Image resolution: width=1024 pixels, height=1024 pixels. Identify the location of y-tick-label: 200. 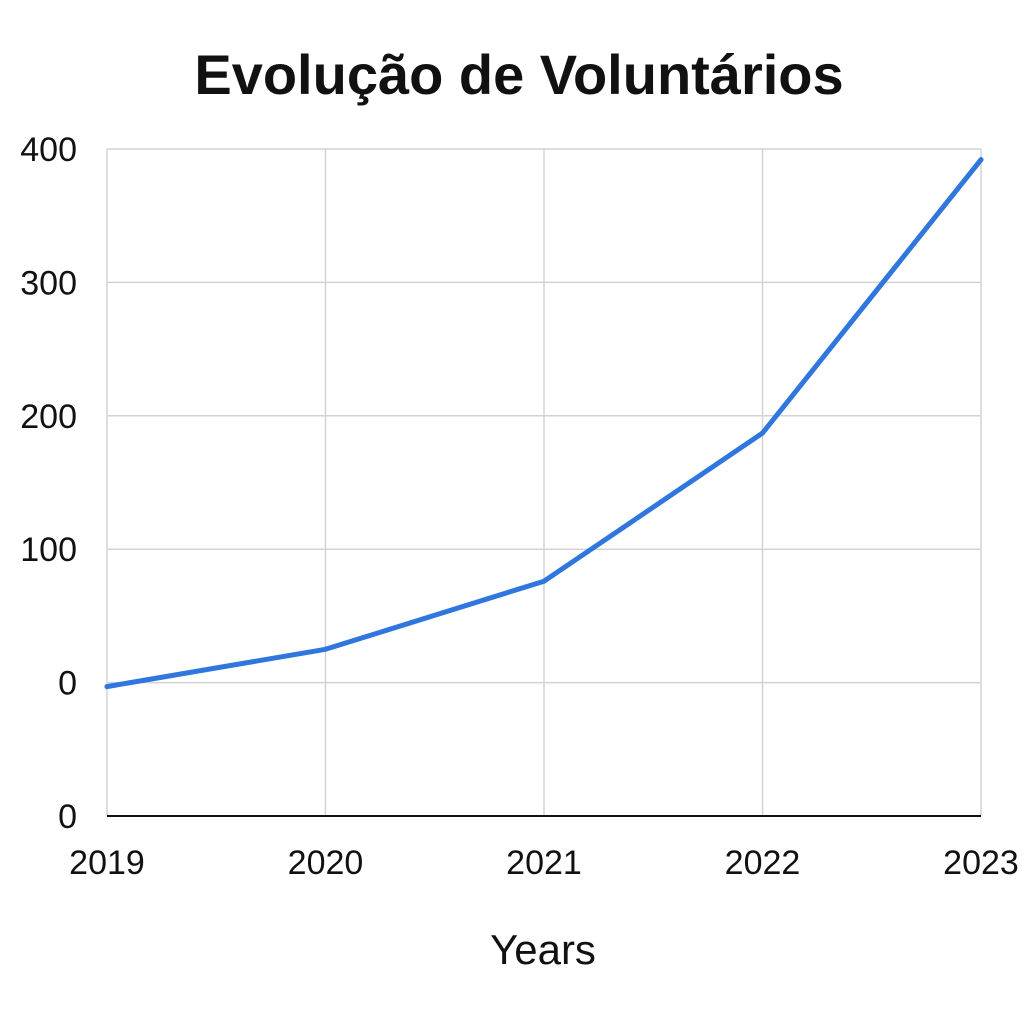
(48, 417).